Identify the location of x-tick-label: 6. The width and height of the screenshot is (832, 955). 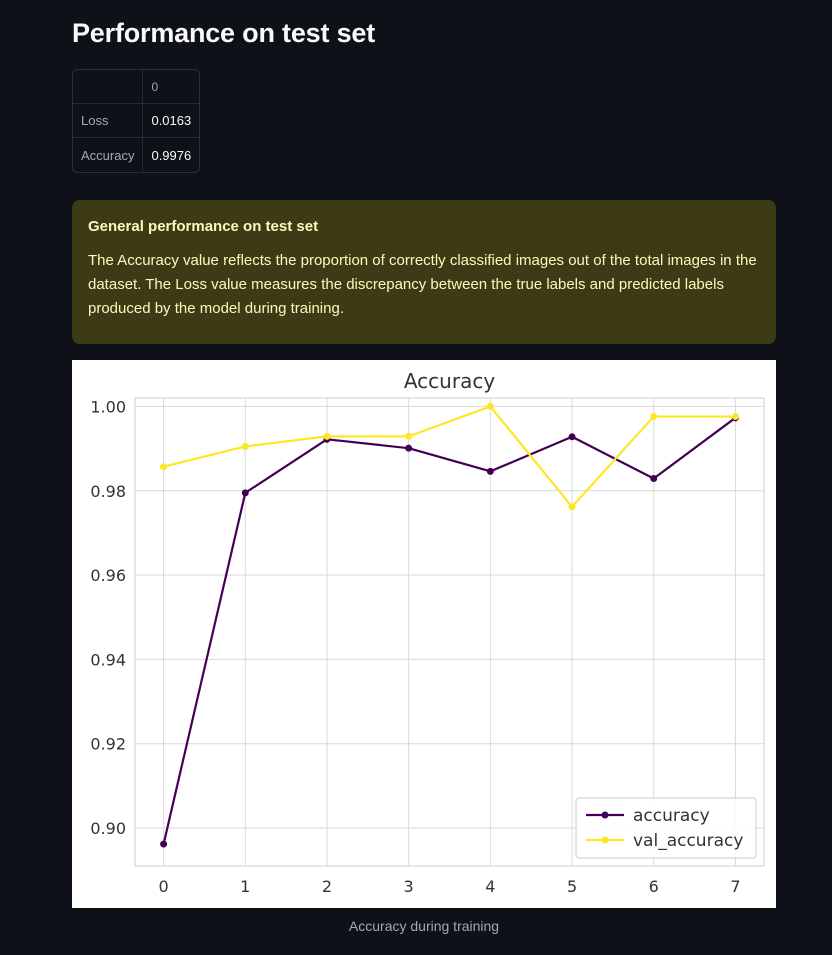
(654, 886).